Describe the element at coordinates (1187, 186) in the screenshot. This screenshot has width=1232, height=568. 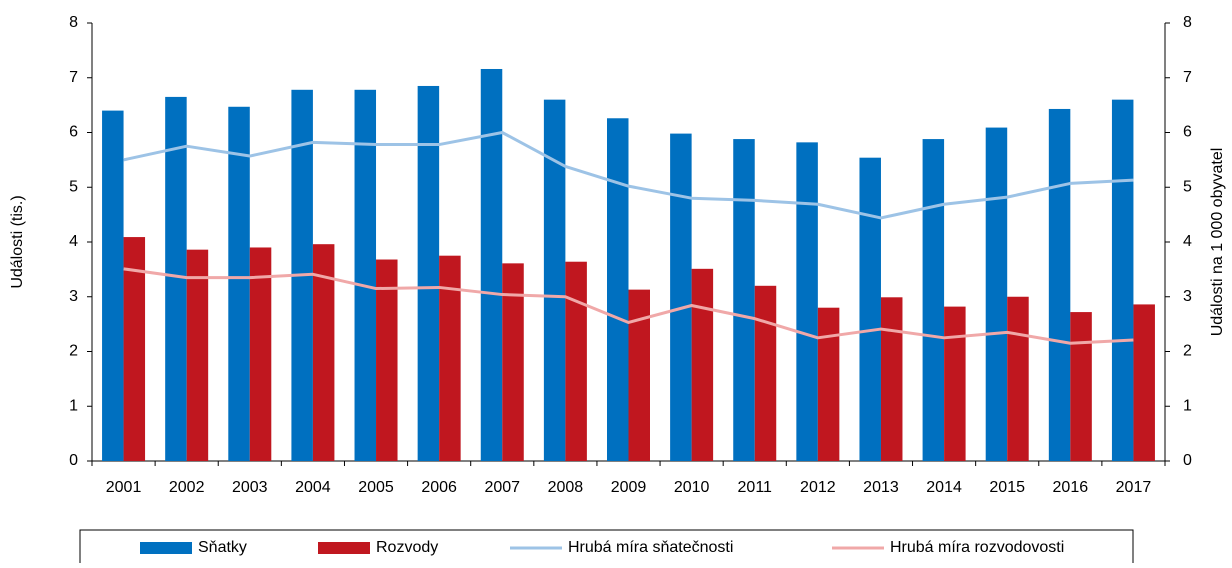
I see `y2-tick-label: 5` at that location.